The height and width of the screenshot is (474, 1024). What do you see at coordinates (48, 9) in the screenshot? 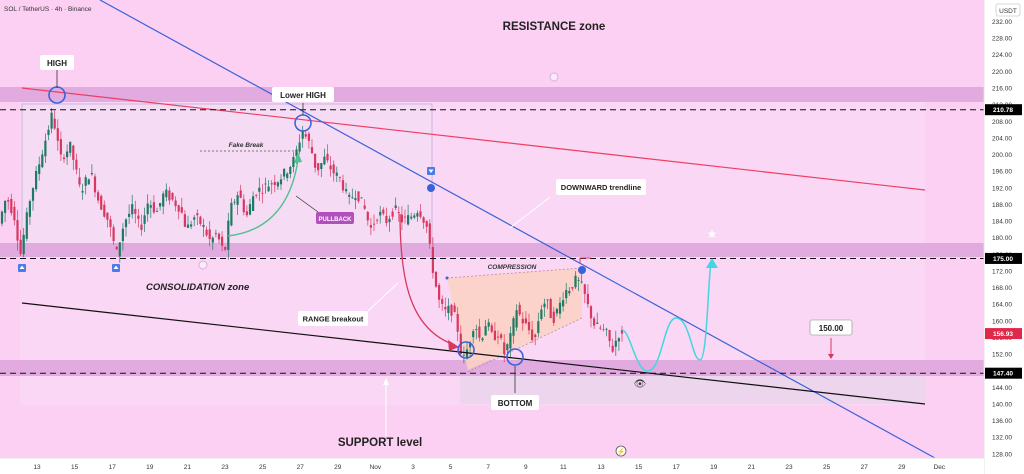
I see `symbol-header: SOL / TetherUS · 4h · Binance` at bounding box center [48, 9].